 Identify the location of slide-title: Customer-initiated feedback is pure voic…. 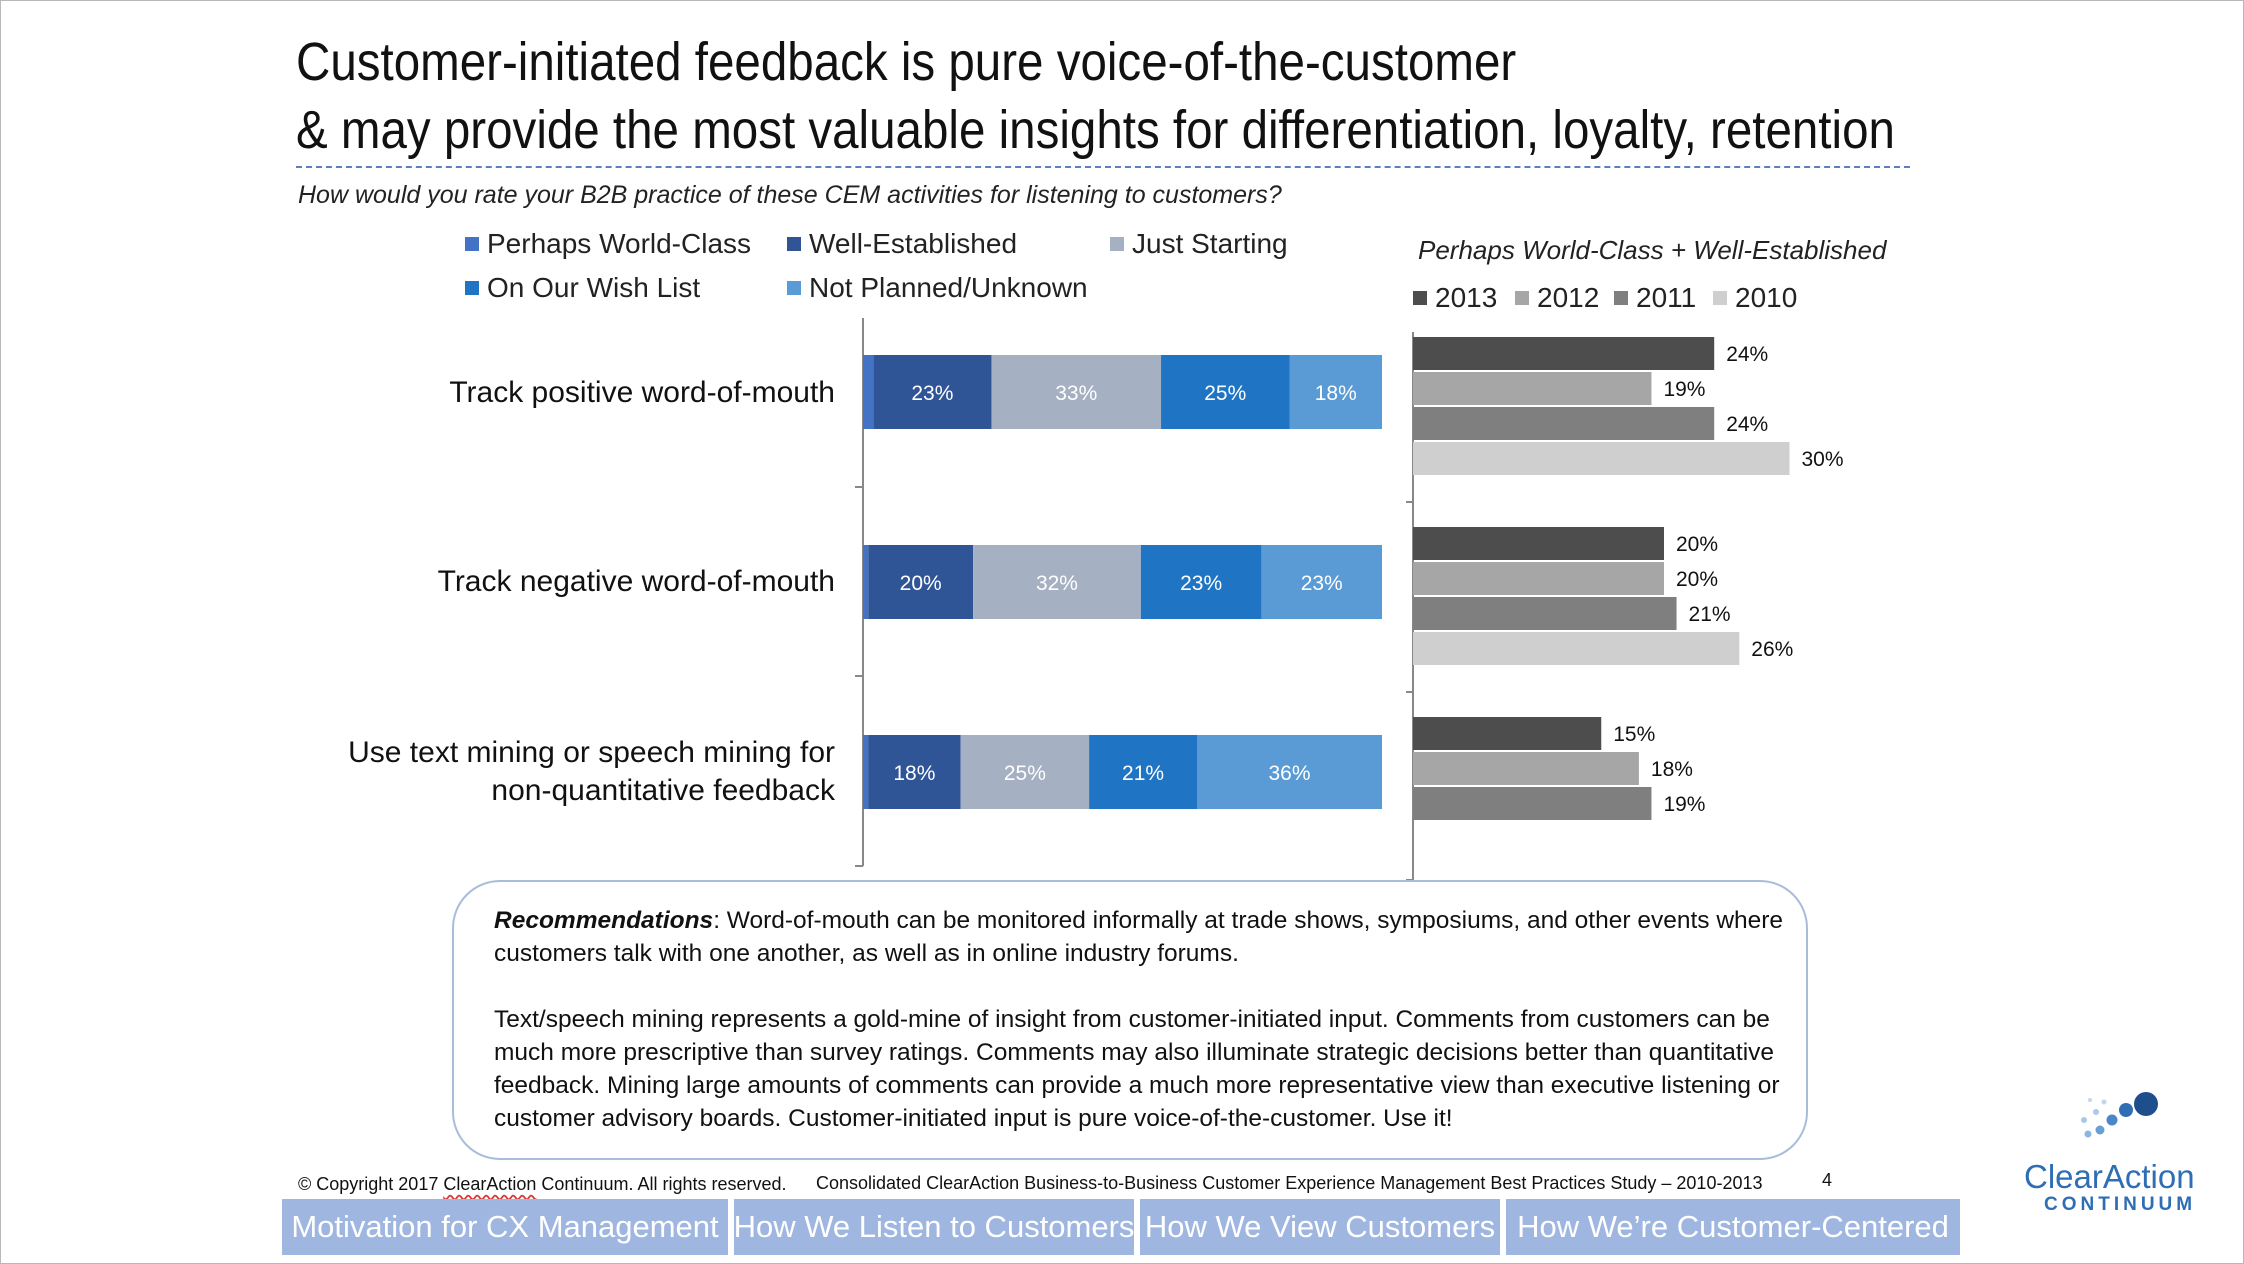
(1095, 96).